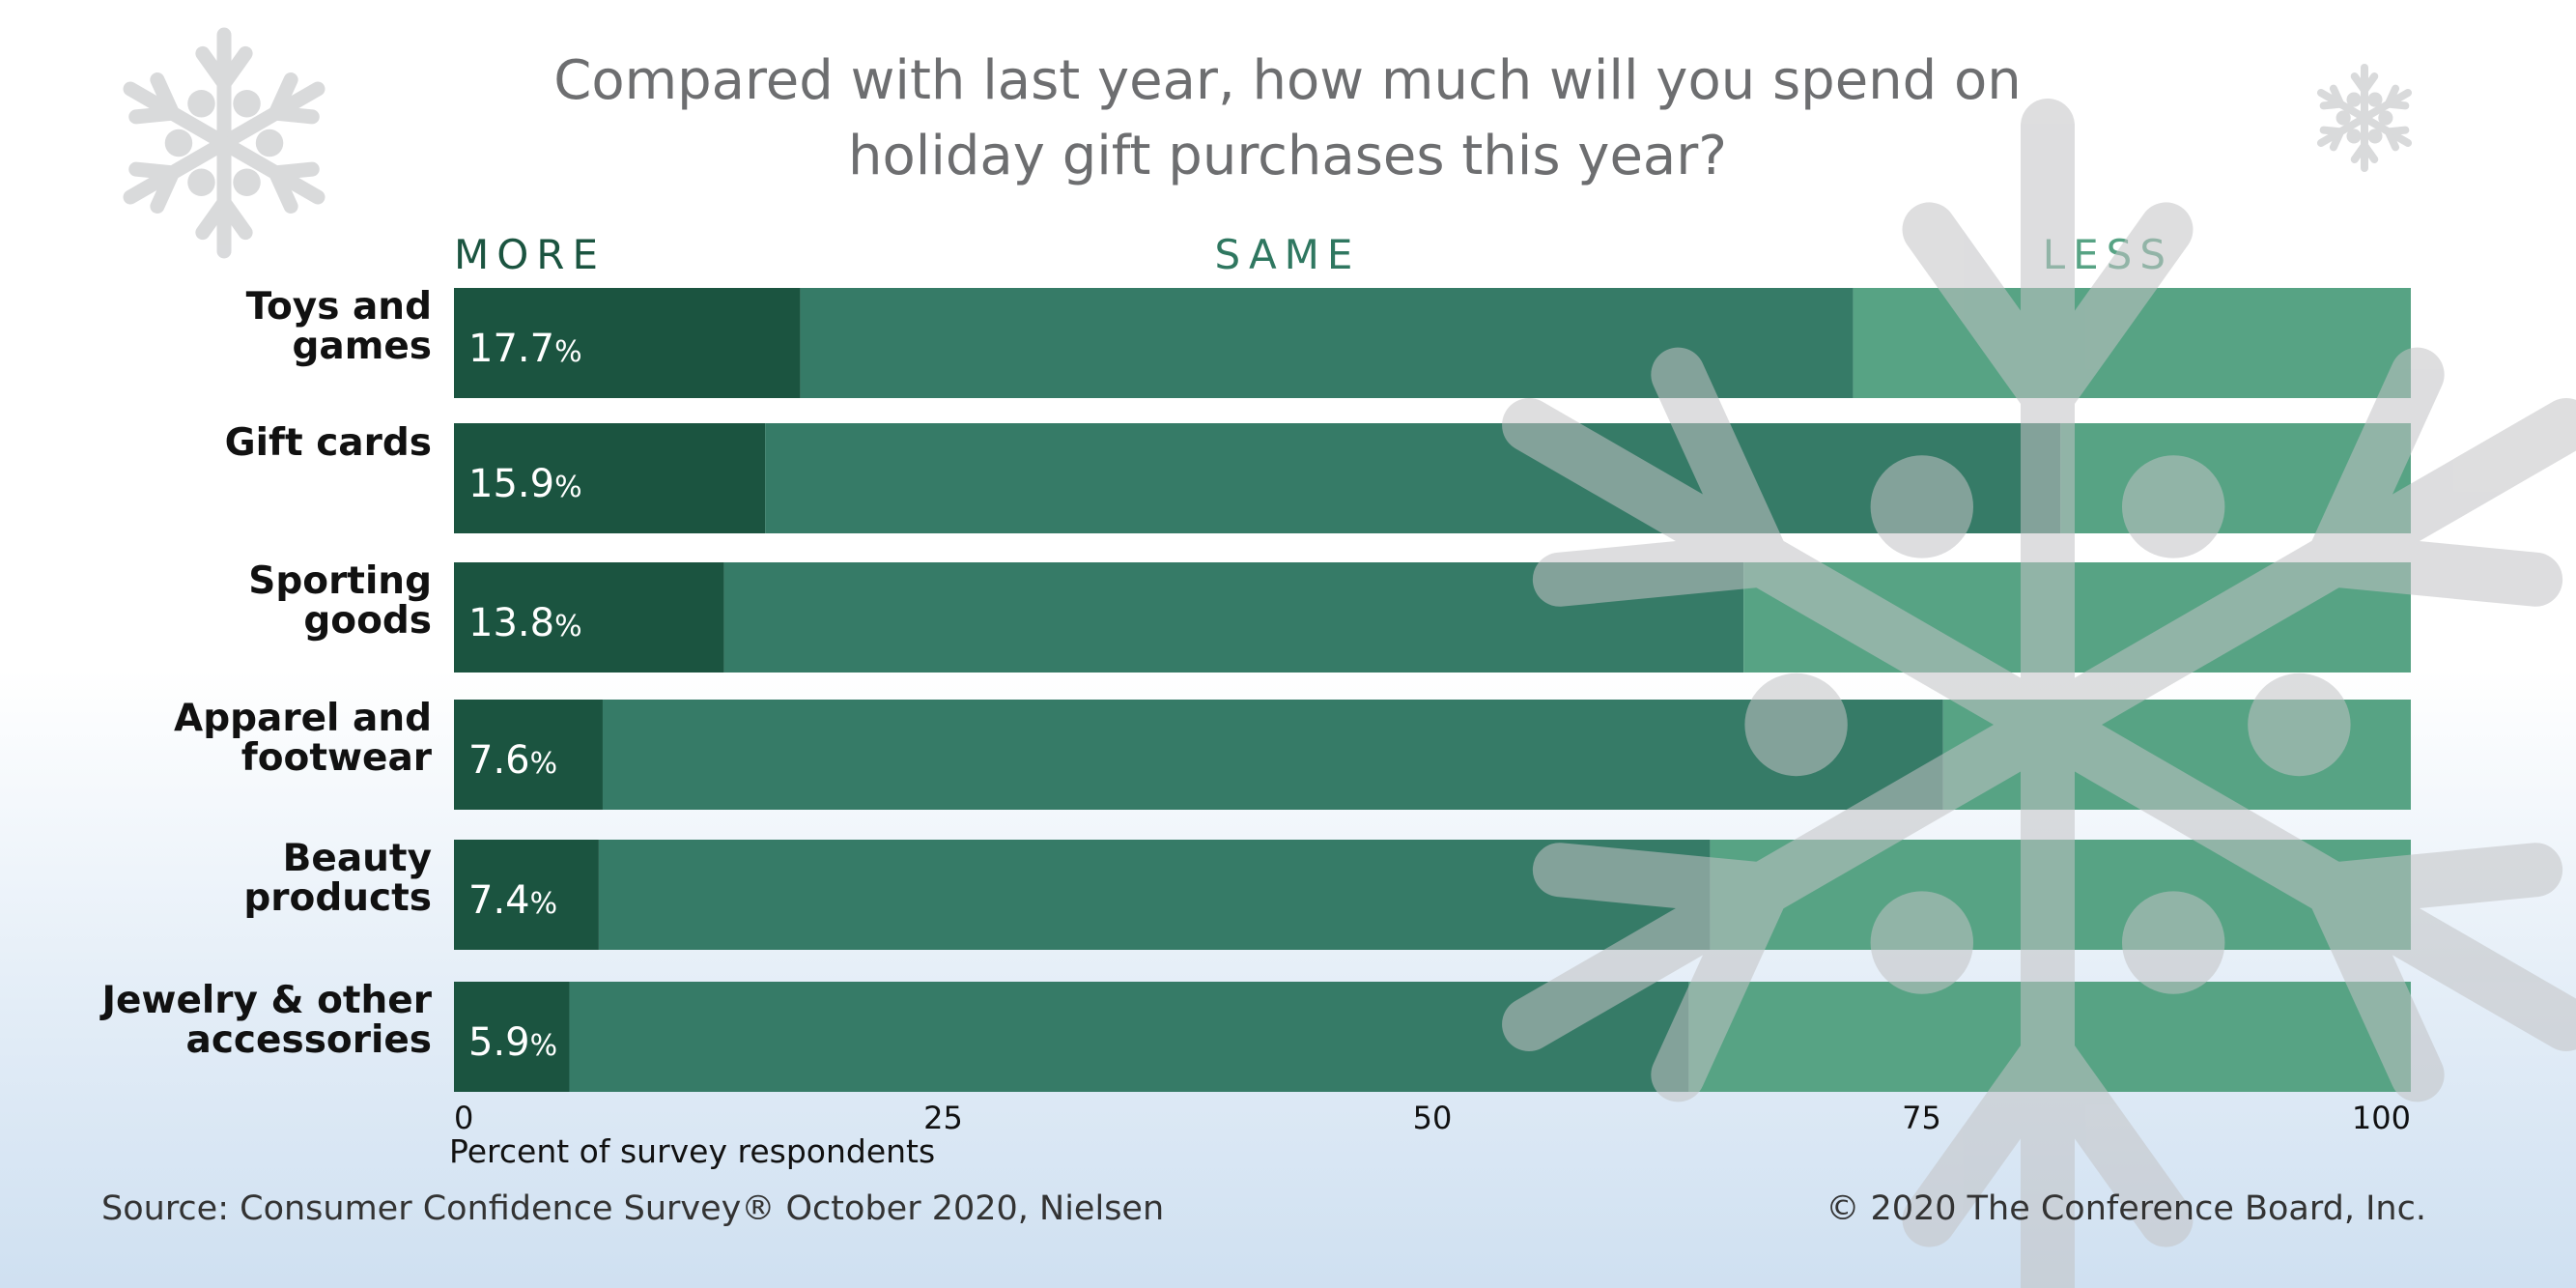 Image resolution: width=2576 pixels, height=1288 pixels. Describe the element at coordinates (337, 758) in the screenshot. I see `category-label: footwear` at that location.